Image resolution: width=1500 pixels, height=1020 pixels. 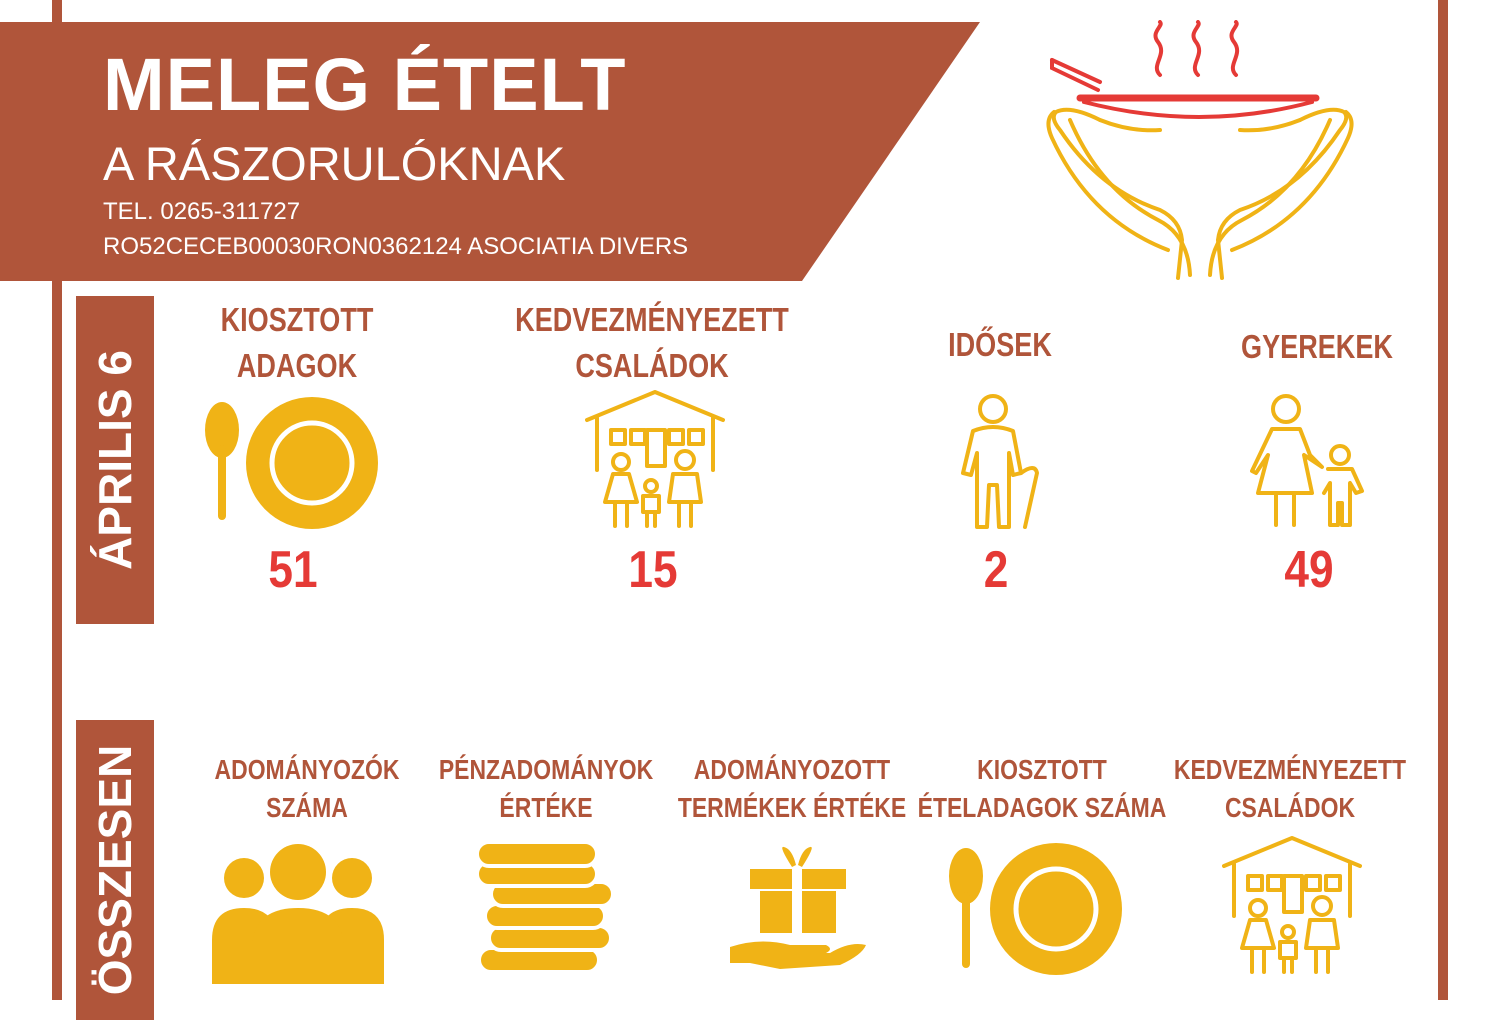 What do you see at coordinates (1290, 789) in the screenshot?
I see `total-category-families: KEDVEZMÉNYEZETT CSALÁDOK` at bounding box center [1290, 789].